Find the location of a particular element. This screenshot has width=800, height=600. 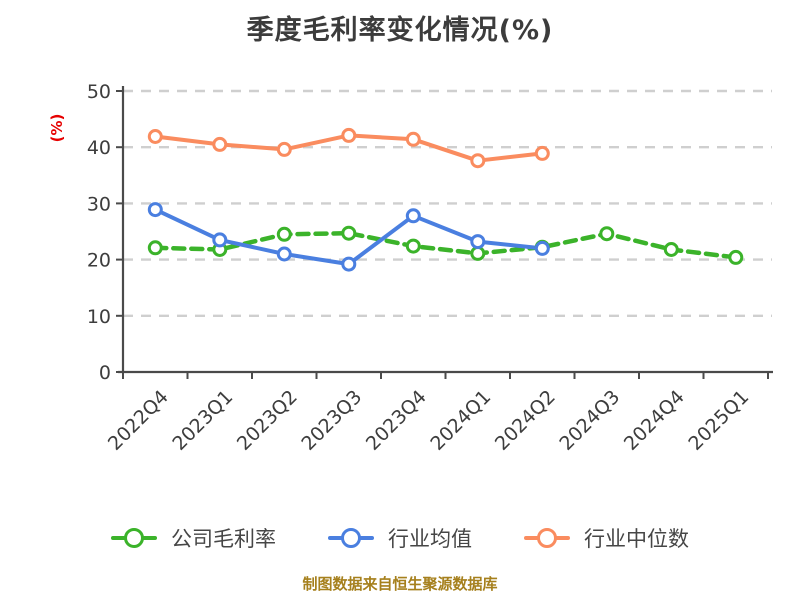

y-tick-label: 30 is located at coordinates (99, 204).